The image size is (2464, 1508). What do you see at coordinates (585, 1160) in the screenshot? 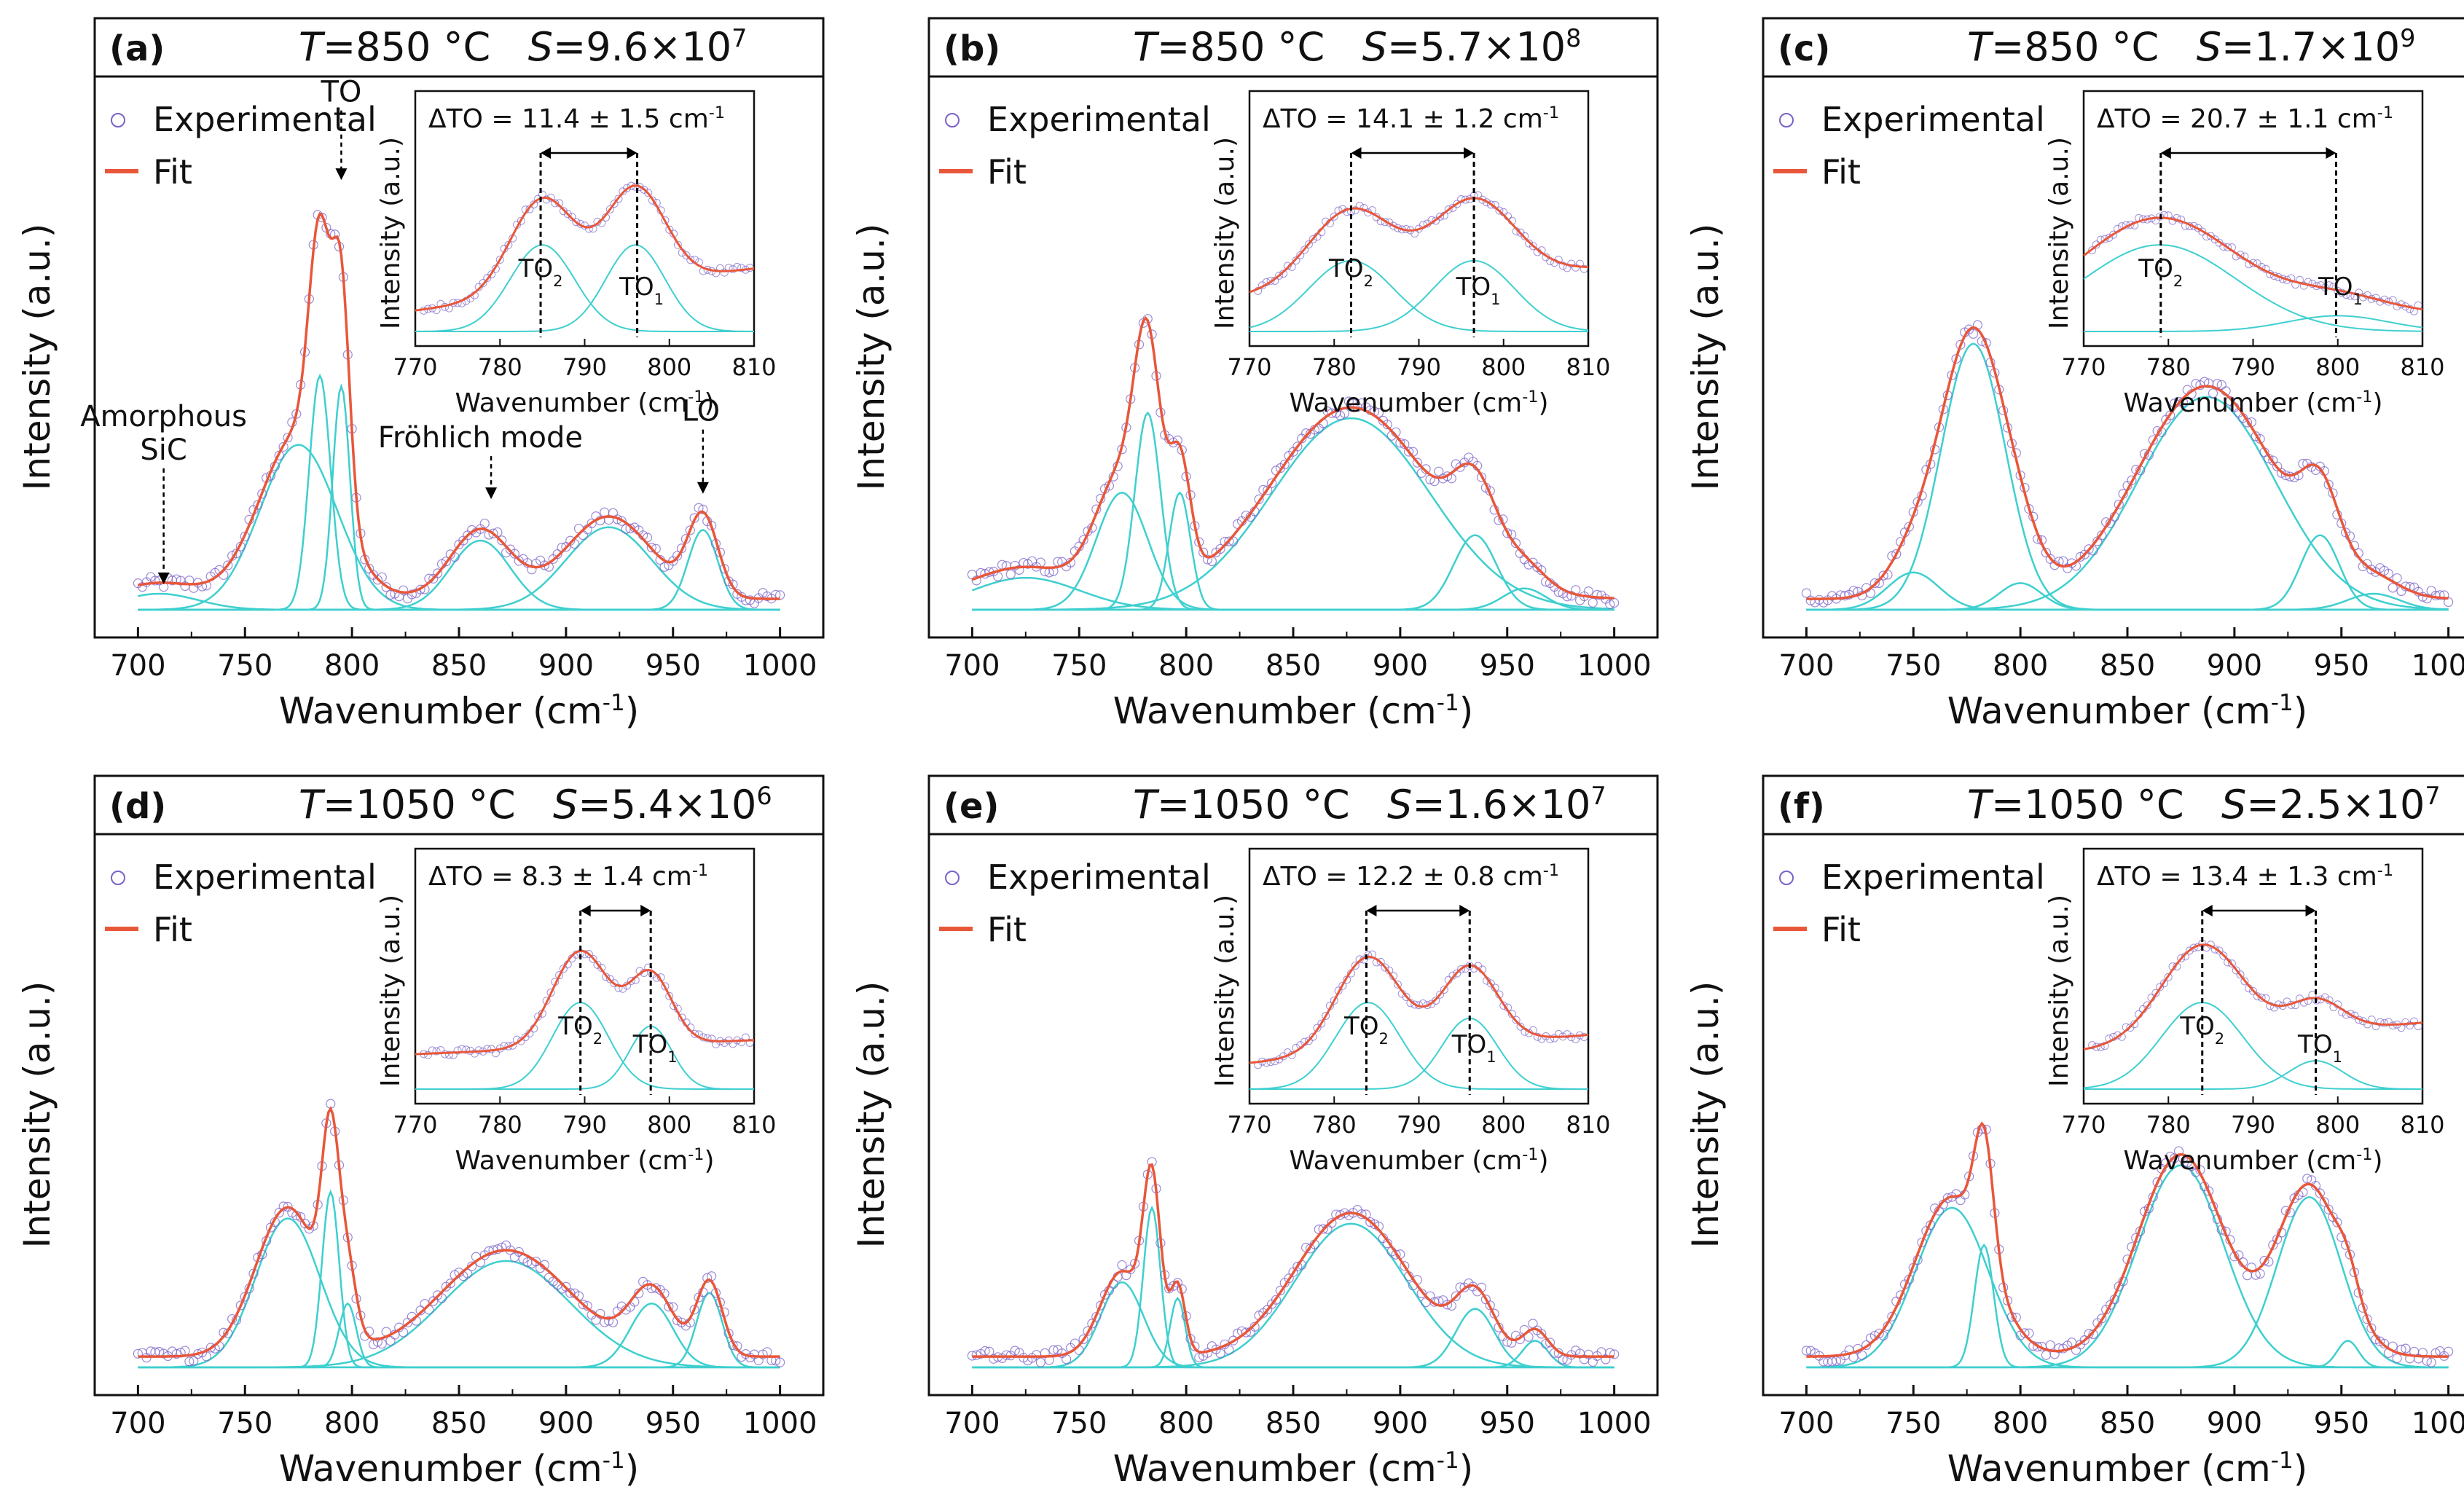
I see `inset-x-axis-title: Wavenumber (cm-1)` at bounding box center [585, 1160].